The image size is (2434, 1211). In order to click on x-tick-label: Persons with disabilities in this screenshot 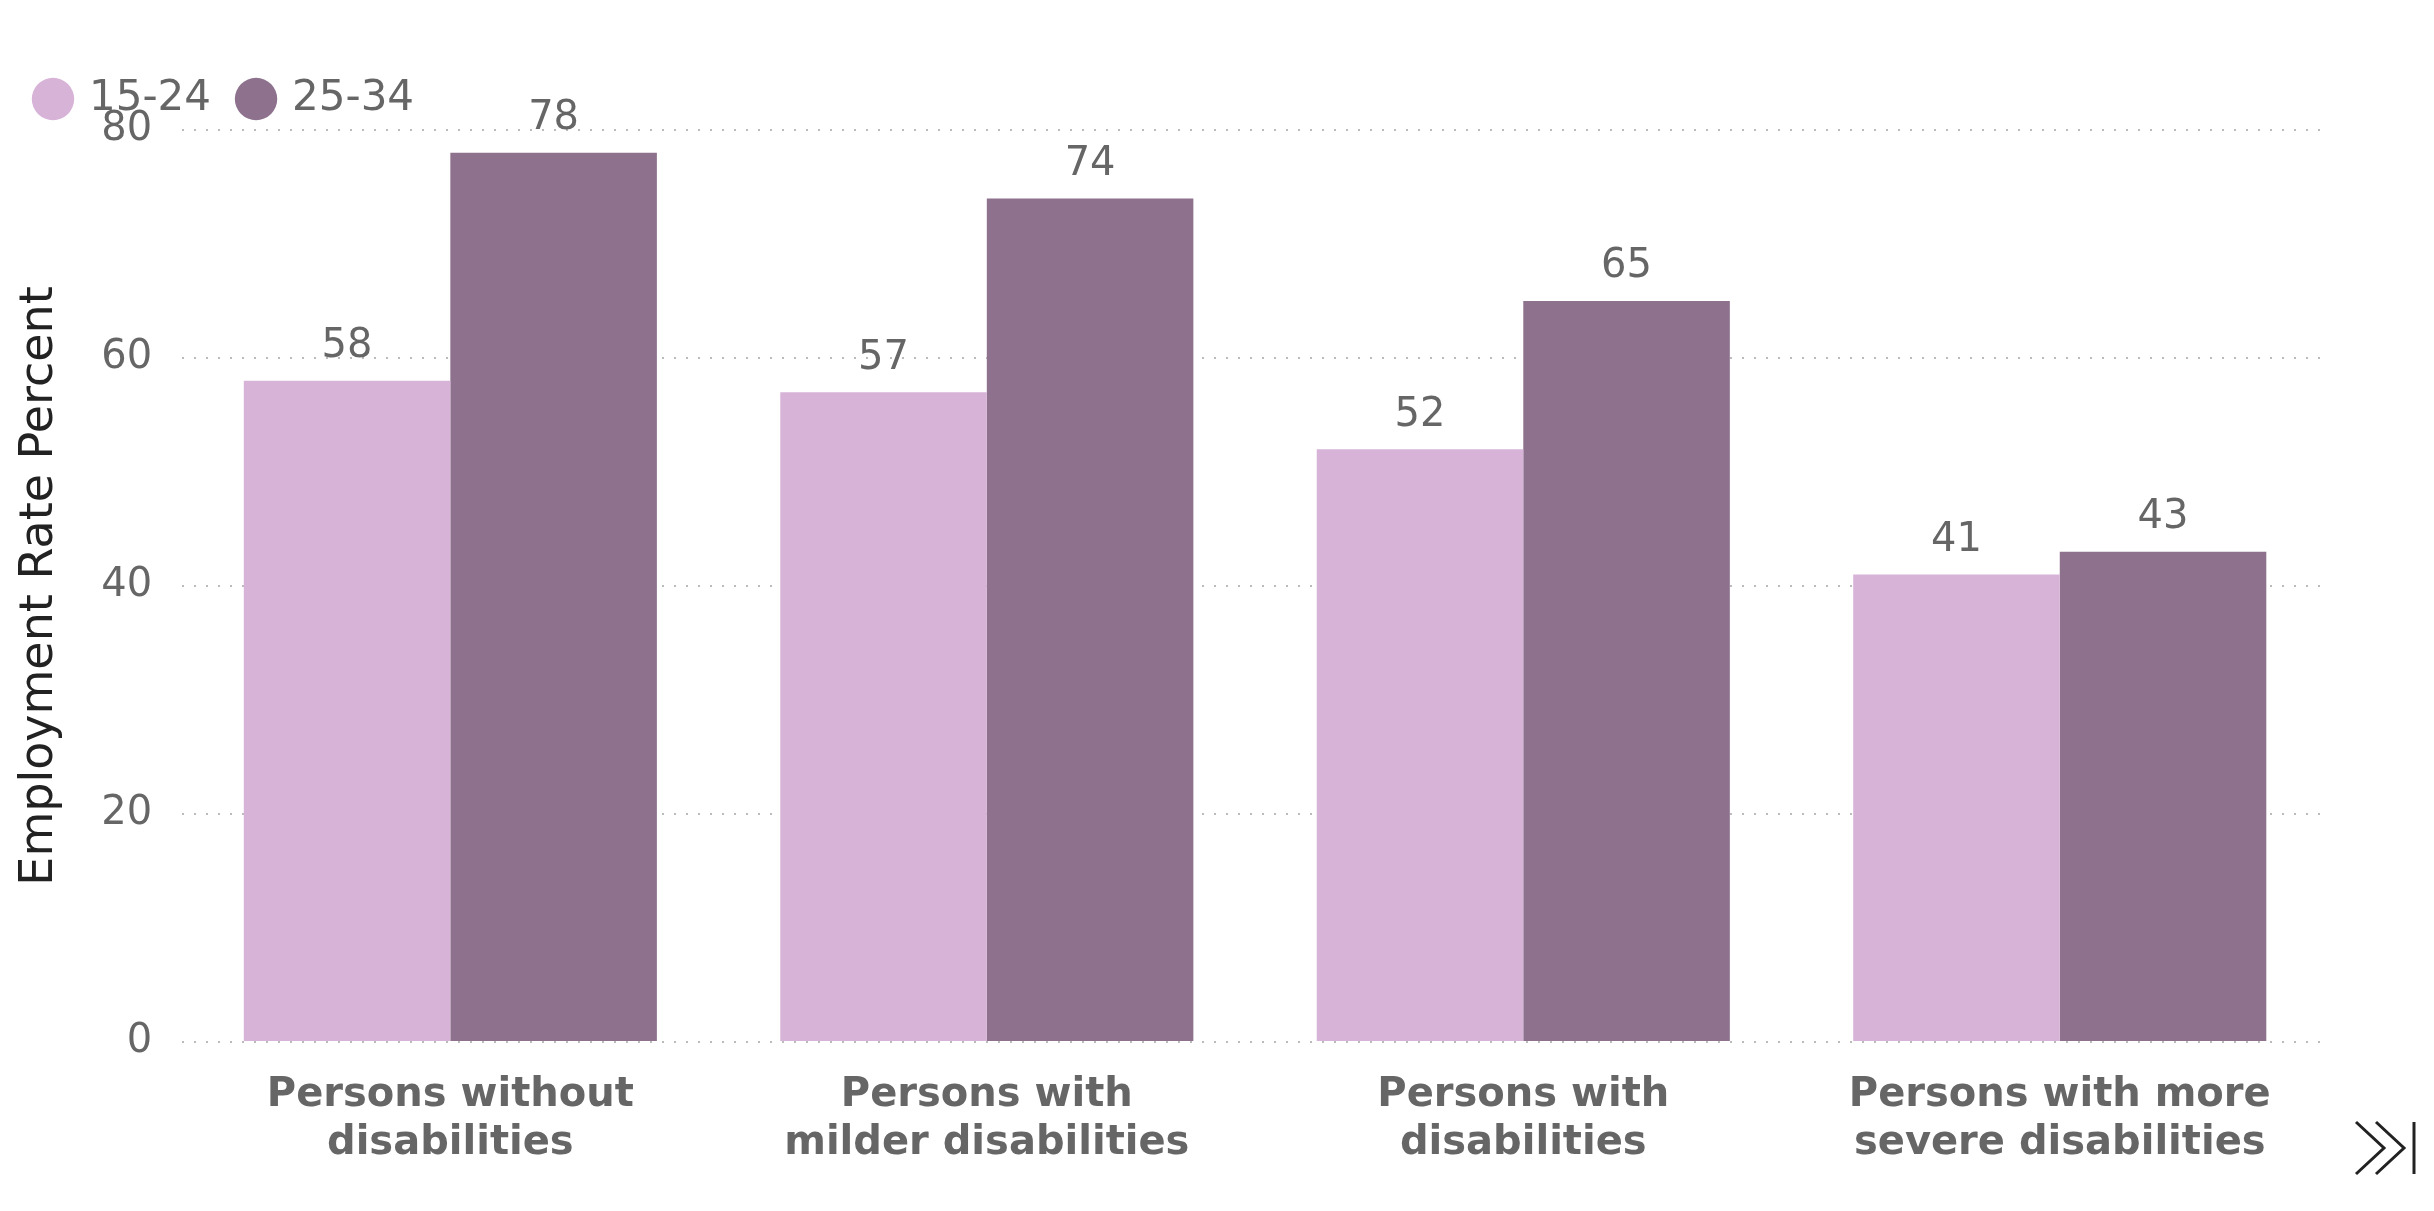, I will do `click(1523, 1116)`.